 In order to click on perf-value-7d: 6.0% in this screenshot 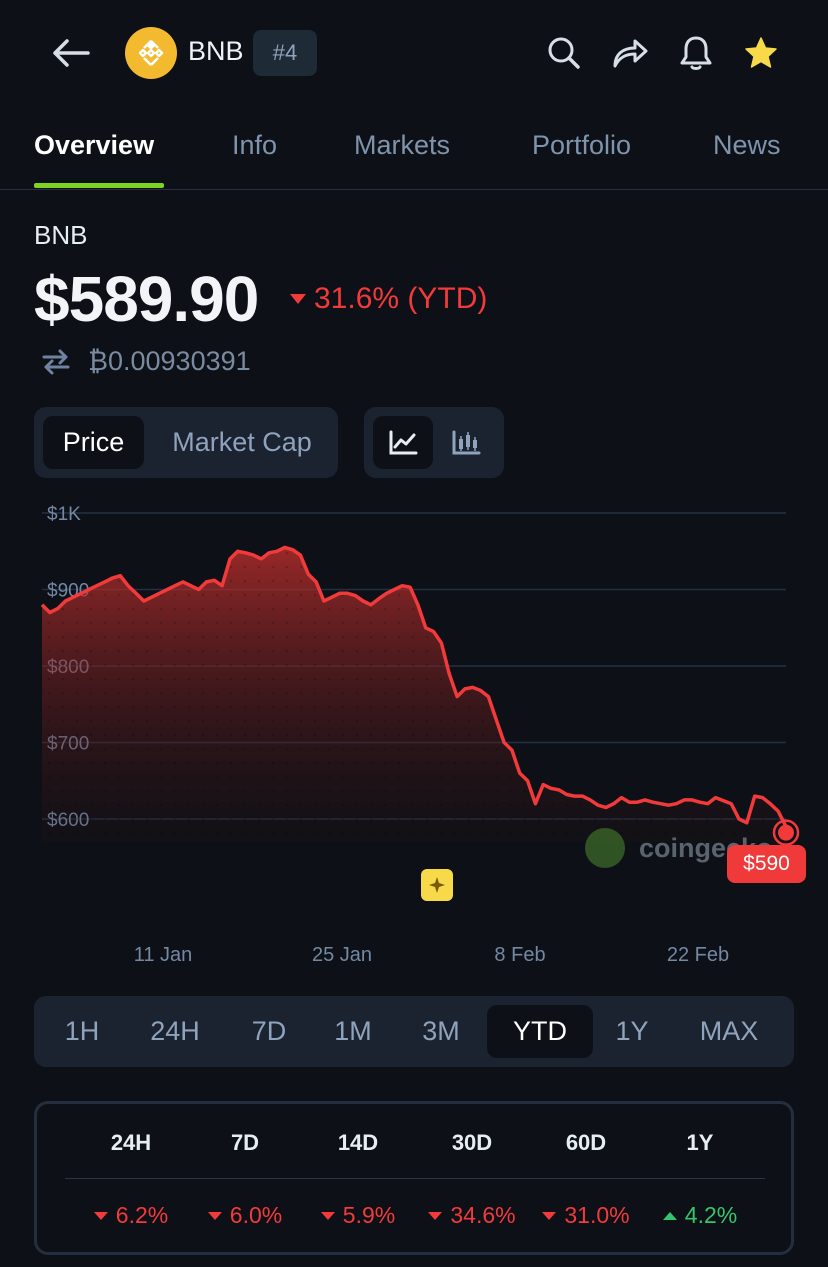, I will do `click(245, 1215)`.